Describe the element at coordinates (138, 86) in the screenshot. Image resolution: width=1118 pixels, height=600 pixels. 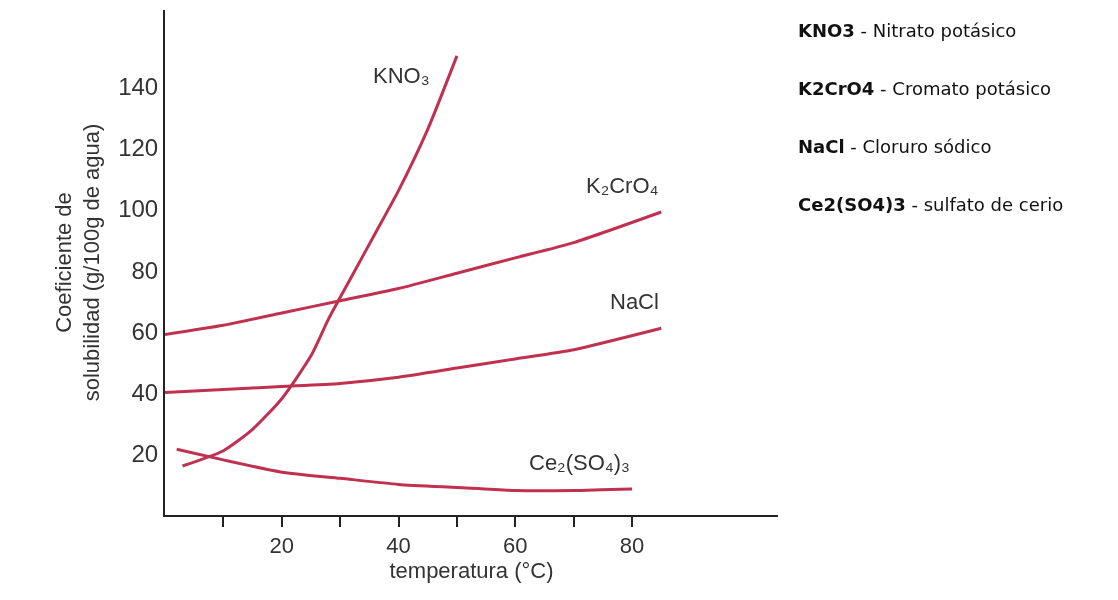
I see `y-tick-label: 140` at that location.